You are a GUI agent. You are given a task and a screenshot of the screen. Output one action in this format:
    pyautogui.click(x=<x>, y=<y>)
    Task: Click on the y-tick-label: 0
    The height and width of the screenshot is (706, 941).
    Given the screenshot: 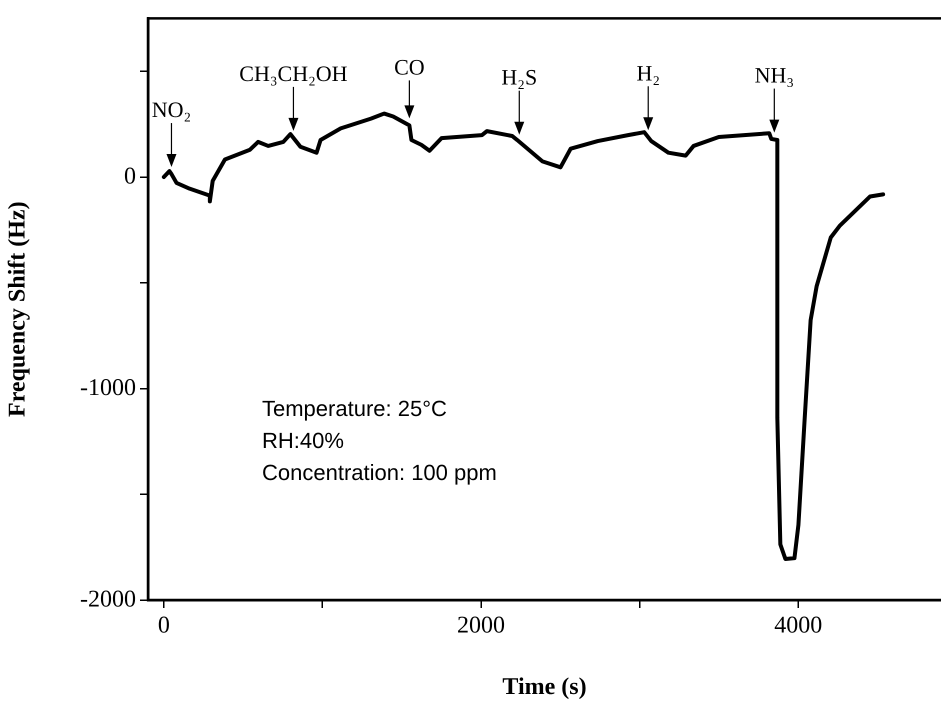 What is the action you would take?
    pyautogui.click(x=130, y=176)
    